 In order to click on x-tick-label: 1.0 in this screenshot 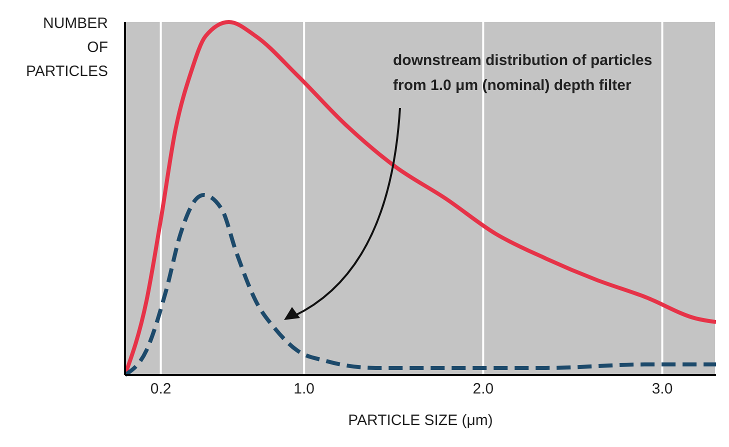, I will do `click(304, 389)`.